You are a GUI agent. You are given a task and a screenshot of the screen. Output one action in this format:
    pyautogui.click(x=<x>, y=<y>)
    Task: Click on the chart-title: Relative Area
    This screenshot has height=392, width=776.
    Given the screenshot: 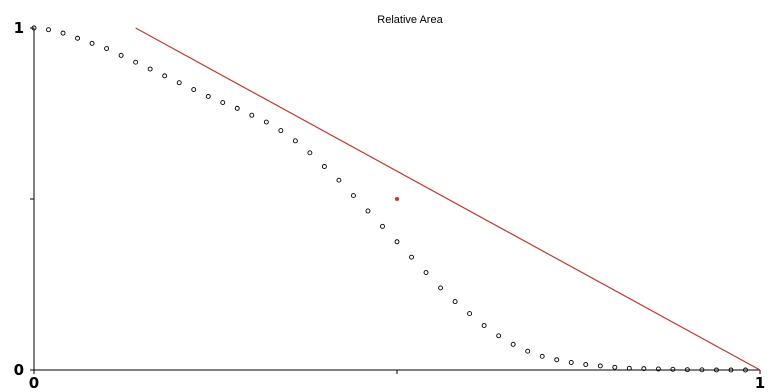 What is the action you would take?
    pyautogui.click(x=410, y=20)
    